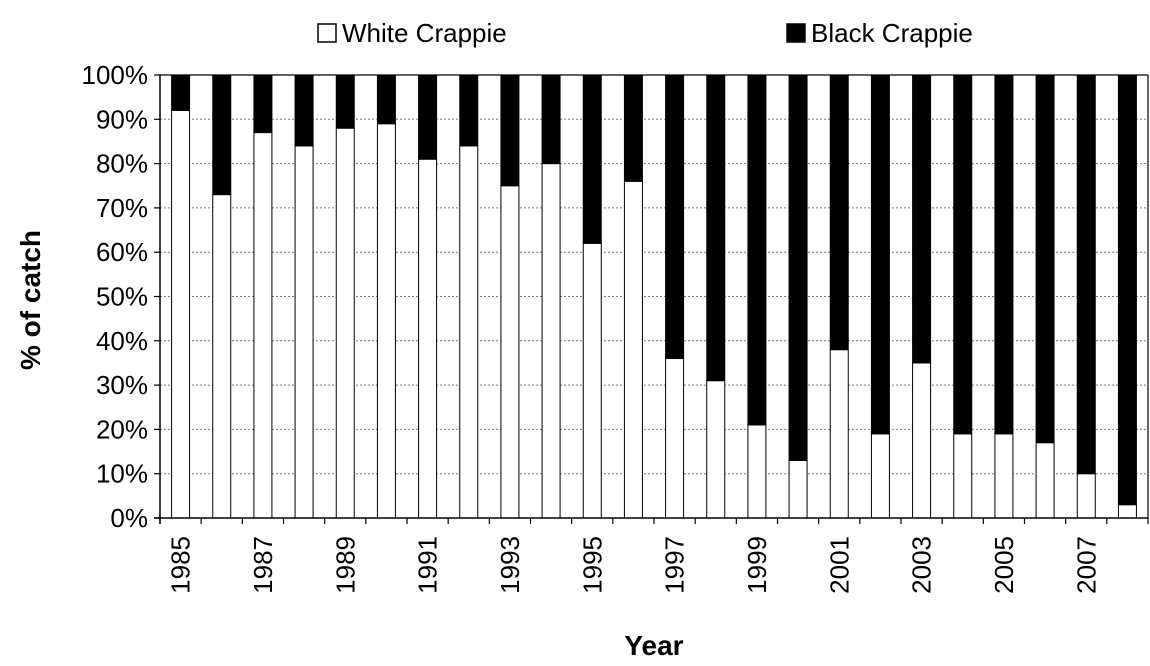 Image resolution: width=1150 pixels, height=666 pixels. I want to click on x-tick-label: 1997, so click(675, 565).